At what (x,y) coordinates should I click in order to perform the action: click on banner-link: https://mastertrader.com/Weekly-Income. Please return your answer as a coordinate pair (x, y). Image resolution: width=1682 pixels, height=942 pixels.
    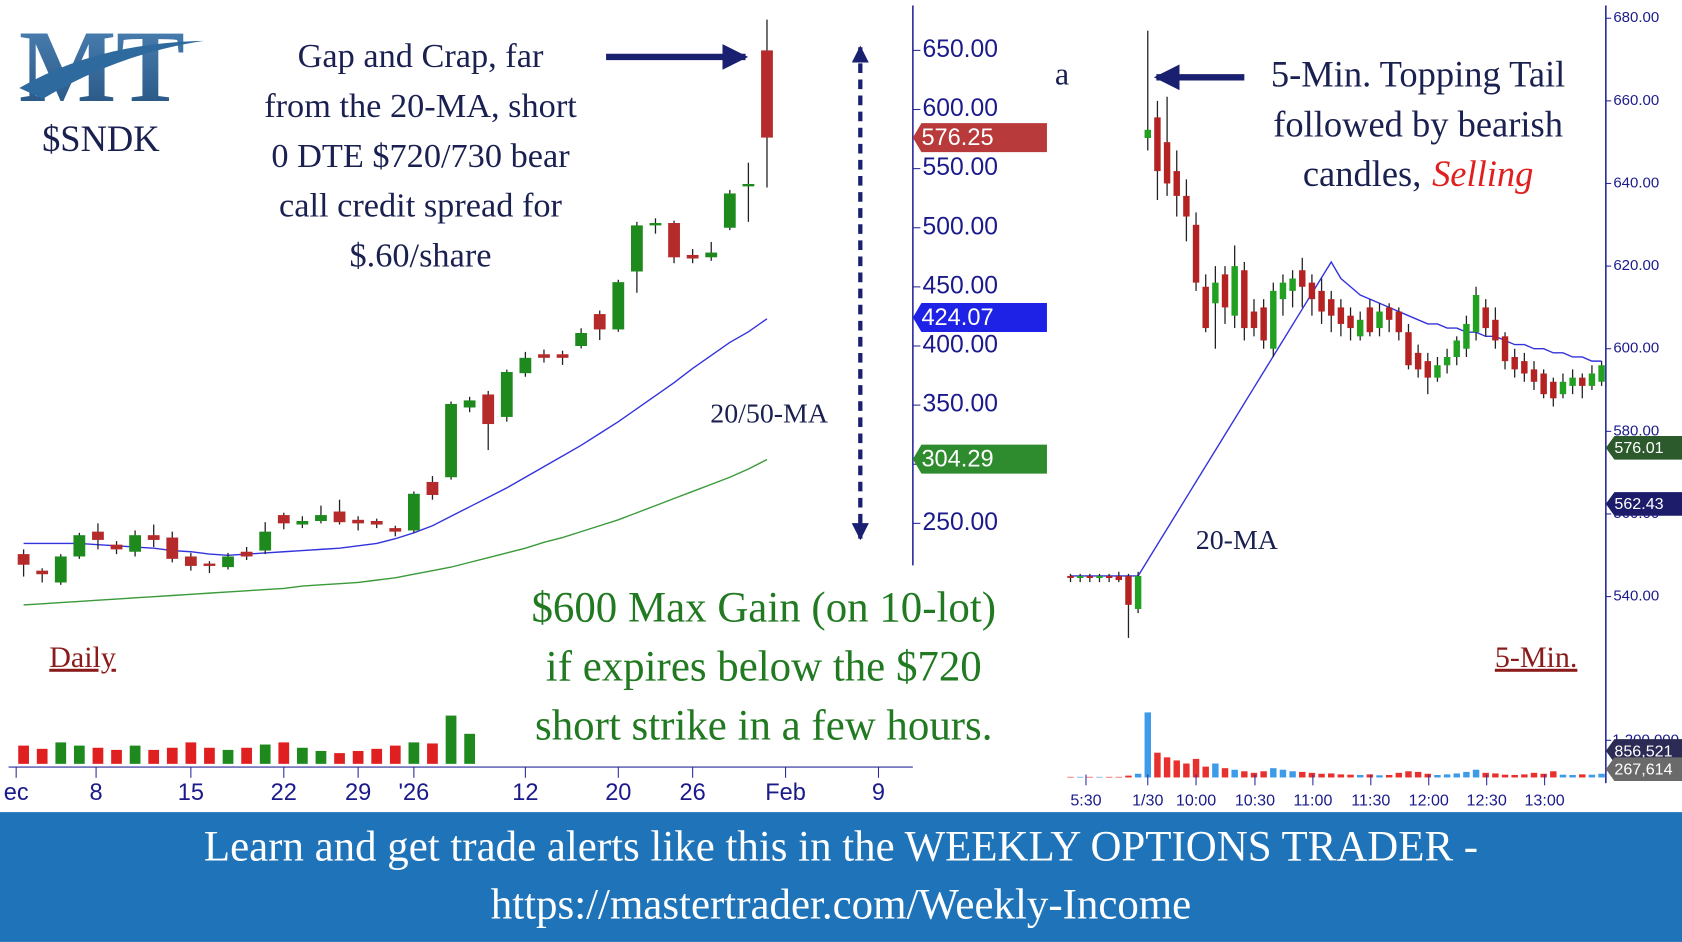
    Looking at the image, I should click on (841, 905).